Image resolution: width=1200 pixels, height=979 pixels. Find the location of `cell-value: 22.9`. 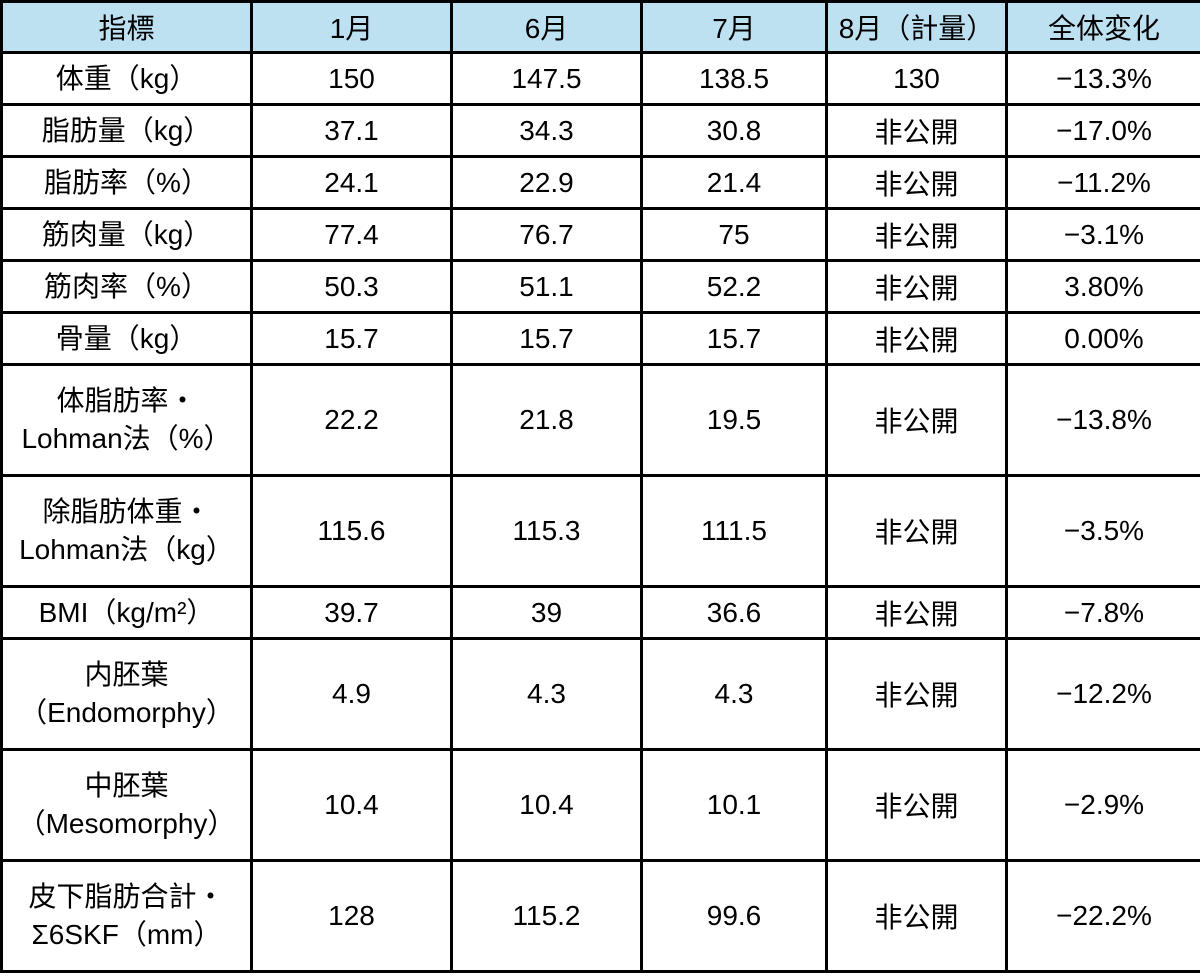

cell-value: 22.9 is located at coordinates (546, 182).